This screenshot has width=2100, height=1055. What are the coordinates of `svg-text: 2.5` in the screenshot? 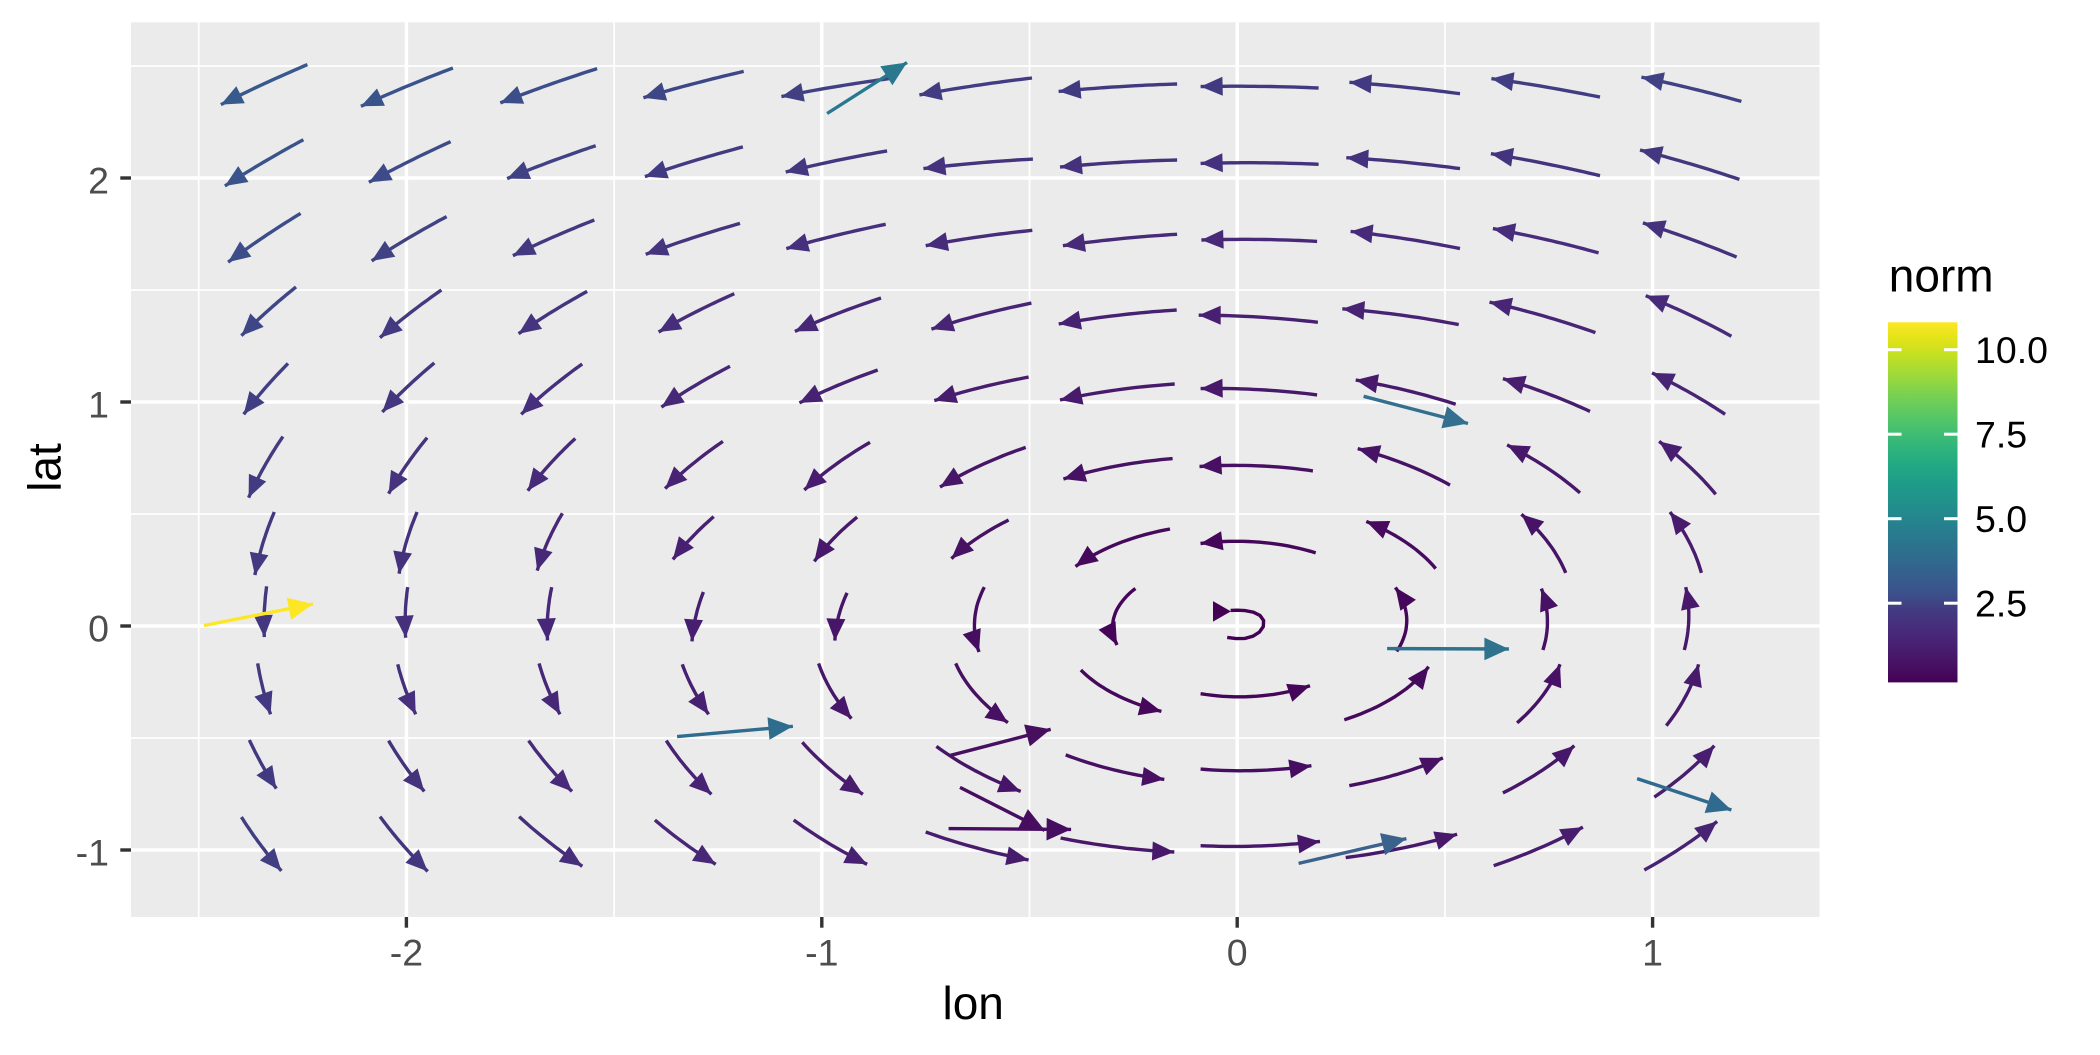 It's located at (2001, 604).